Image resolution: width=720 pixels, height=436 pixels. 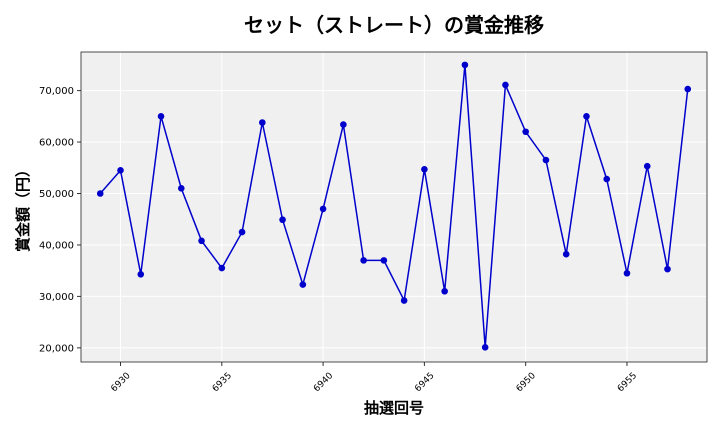 What do you see at coordinates (56, 143) in the screenshot?
I see `y-tick-label: 60,000` at bounding box center [56, 143].